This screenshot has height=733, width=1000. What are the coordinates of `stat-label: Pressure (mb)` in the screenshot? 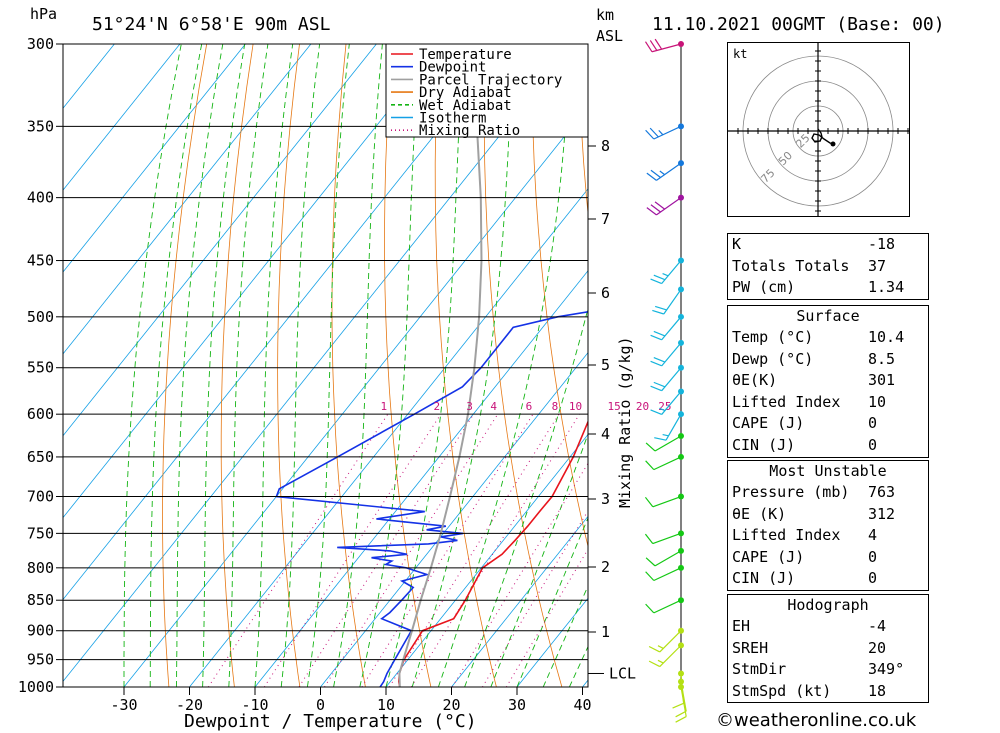 It's located at (791, 492).